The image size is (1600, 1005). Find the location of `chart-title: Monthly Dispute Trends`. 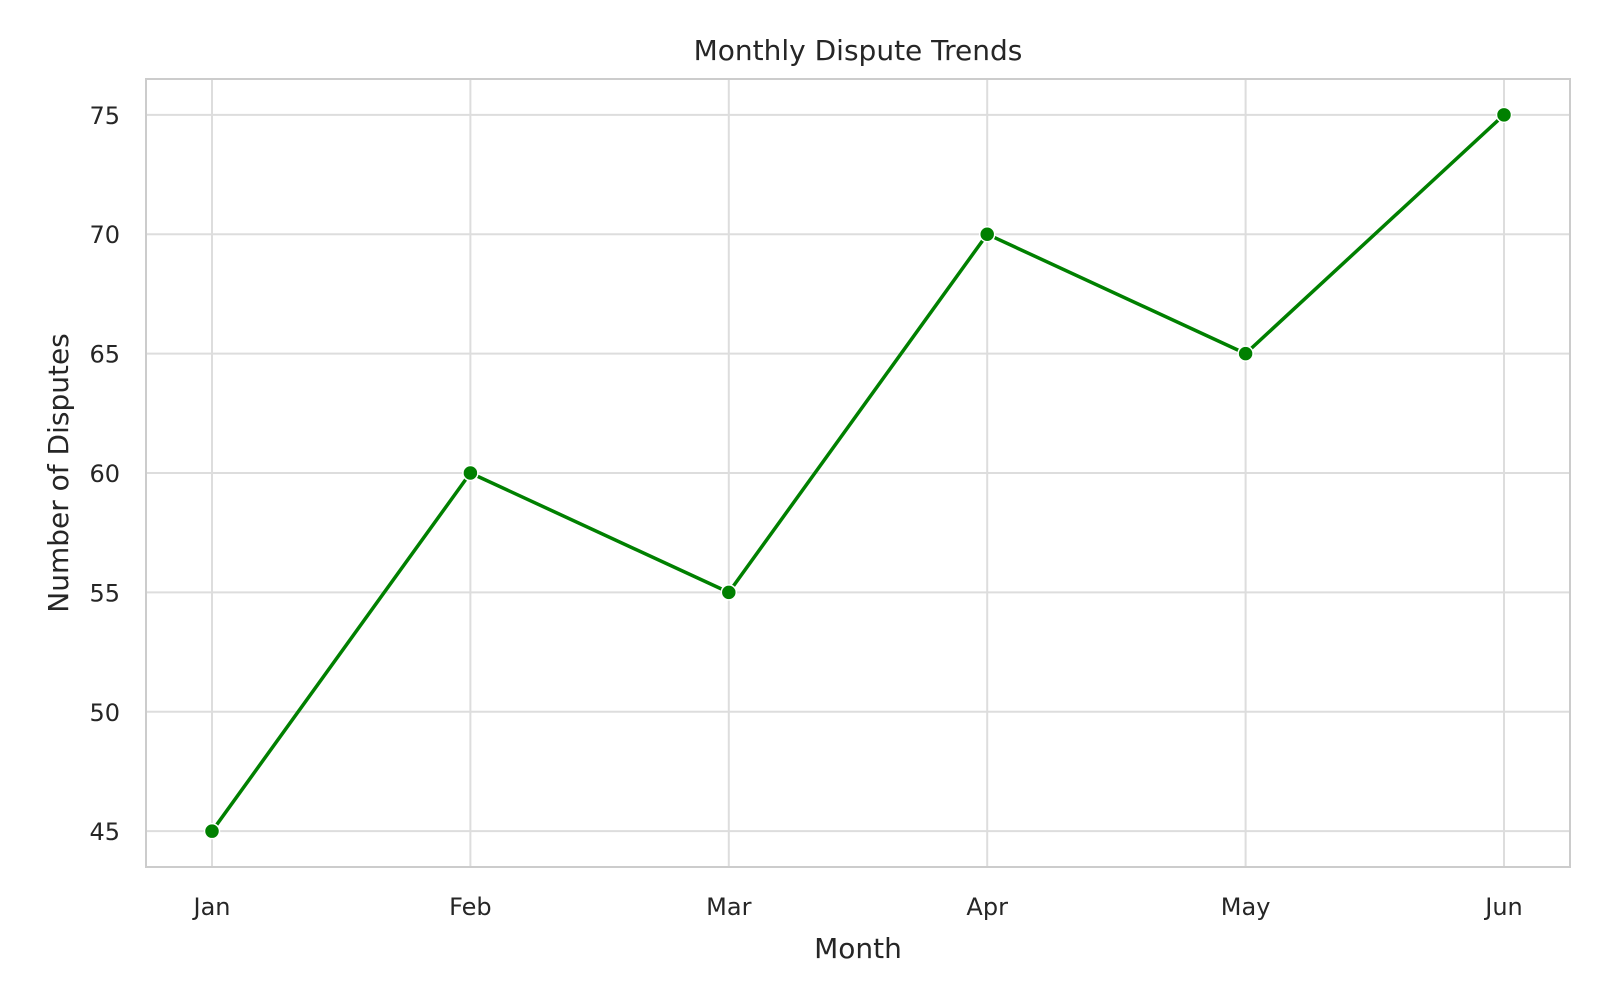

chart-title: Monthly Dispute Trends is located at coordinates (858, 50).